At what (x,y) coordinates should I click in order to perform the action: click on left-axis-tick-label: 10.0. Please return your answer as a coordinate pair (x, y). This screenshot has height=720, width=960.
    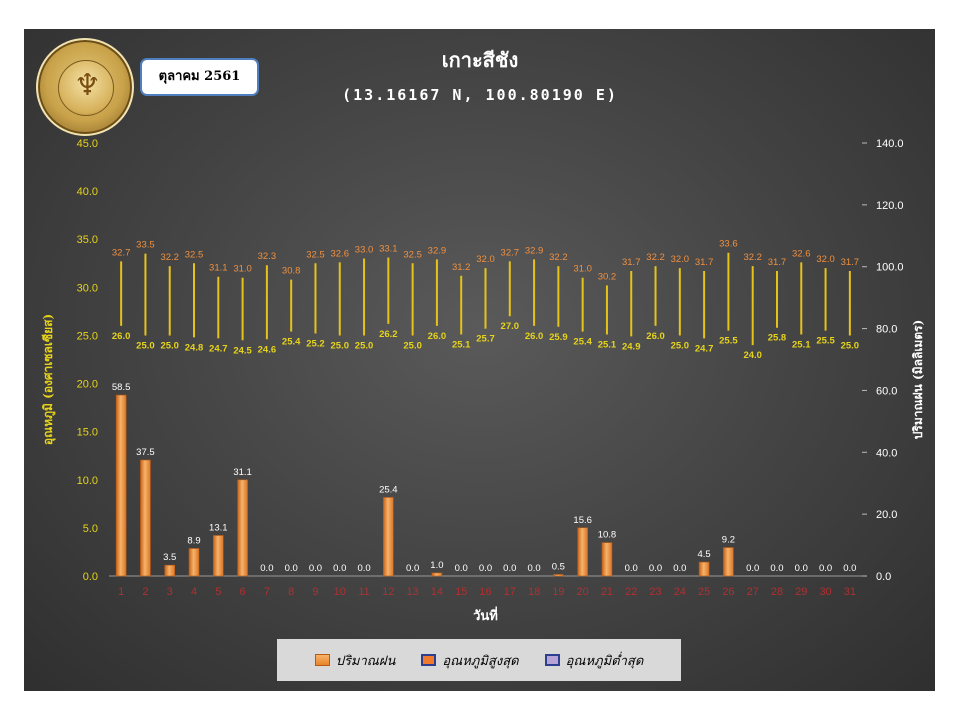
    Looking at the image, I should click on (87, 481).